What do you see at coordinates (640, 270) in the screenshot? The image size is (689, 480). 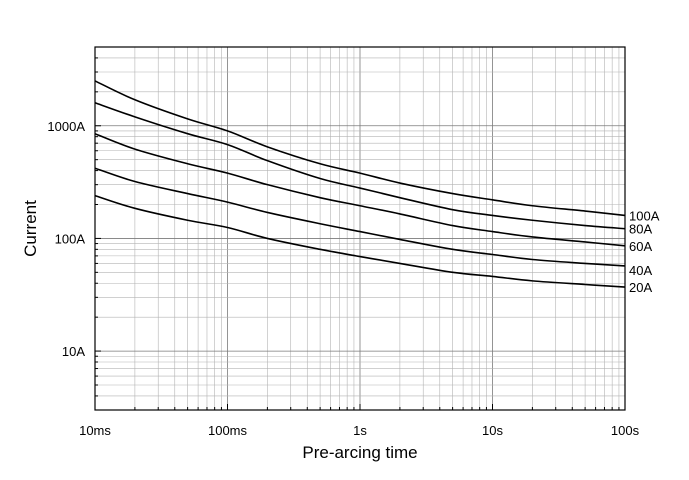 I see `series-label-40A: 40A` at bounding box center [640, 270].